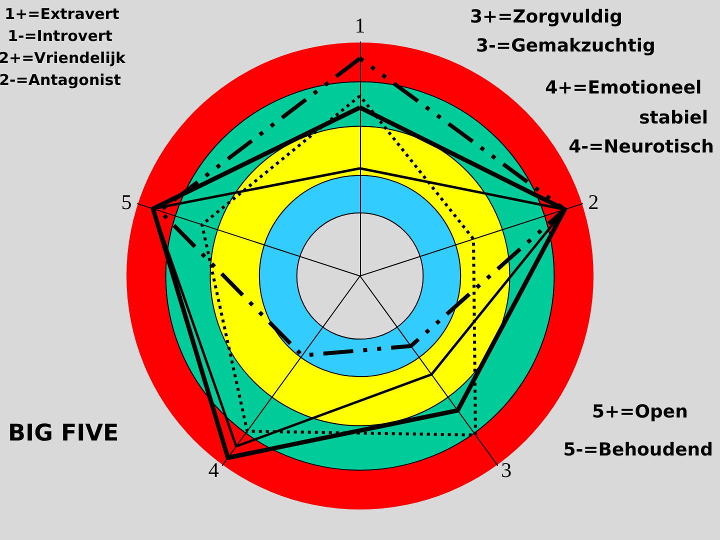 The image size is (720, 540). Describe the element at coordinates (63, 433) in the screenshot. I see `text: BIG FIVE` at that location.